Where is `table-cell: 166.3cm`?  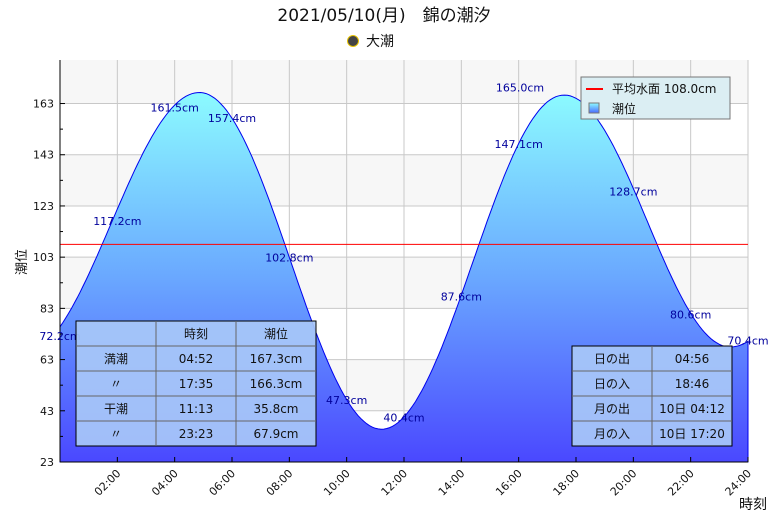
table-cell: 166.3cm is located at coordinates (276, 384).